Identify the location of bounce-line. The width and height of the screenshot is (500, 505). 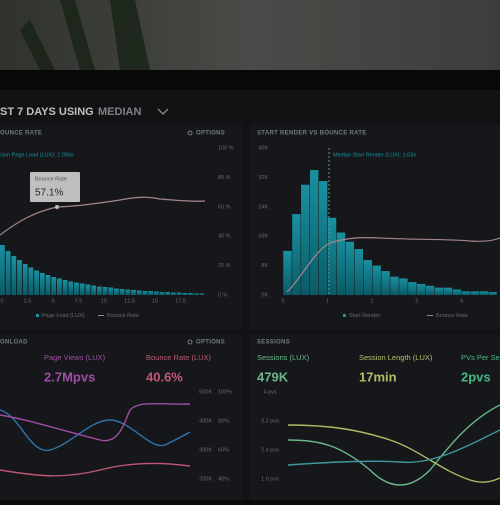
(103, 216).